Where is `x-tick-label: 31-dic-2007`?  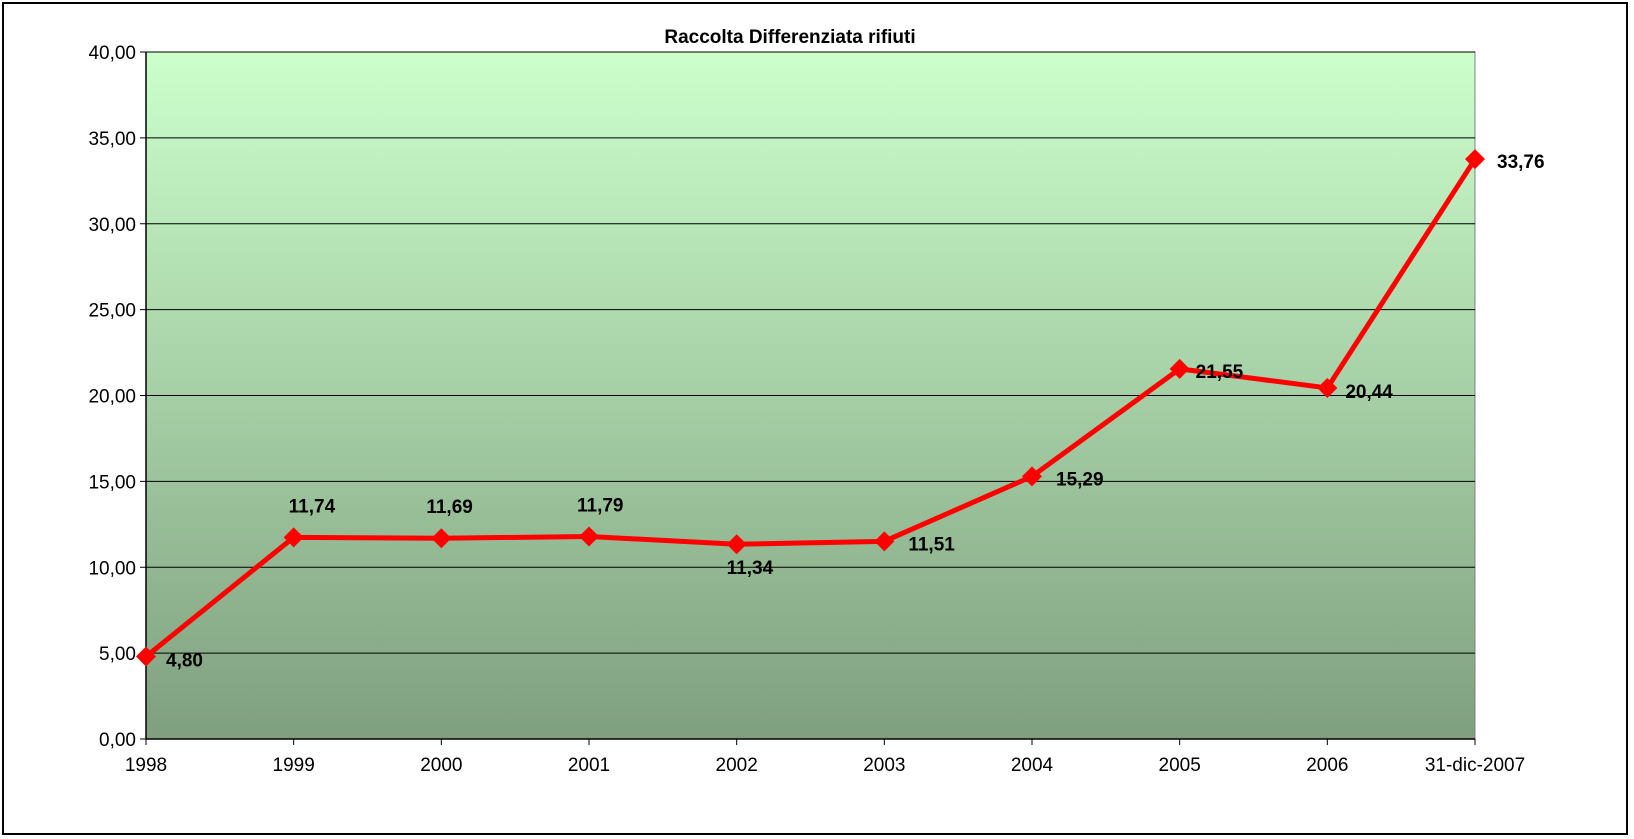
x-tick-label: 31-dic-2007 is located at coordinates (1475, 765).